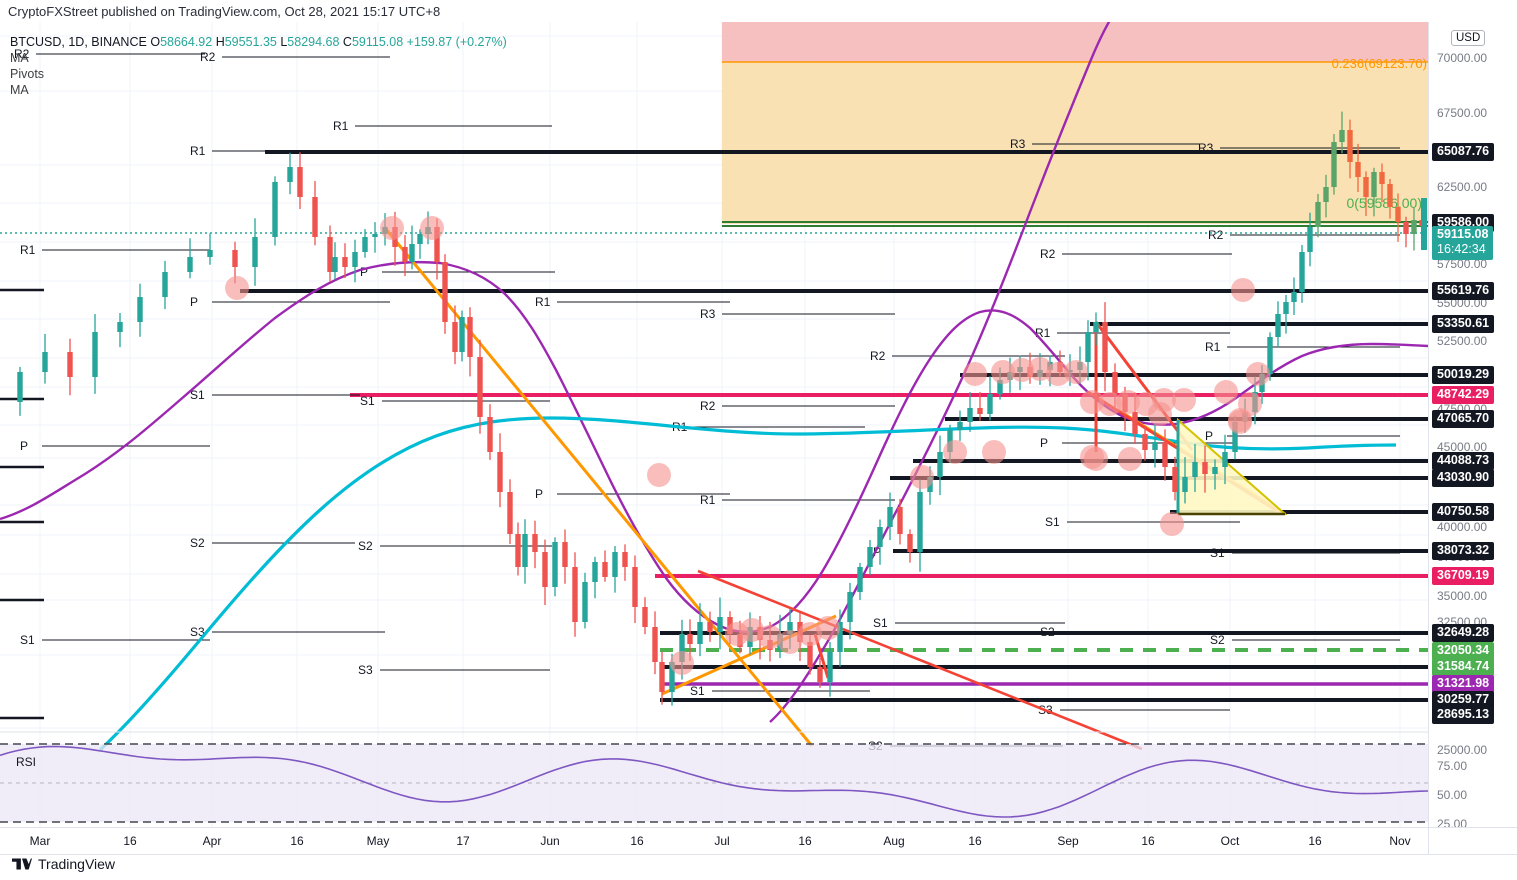 This screenshot has width=1517, height=880. Describe the element at coordinates (1463, 700) in the screenshot. I see `price-level-tag: 30259.77` at that location.